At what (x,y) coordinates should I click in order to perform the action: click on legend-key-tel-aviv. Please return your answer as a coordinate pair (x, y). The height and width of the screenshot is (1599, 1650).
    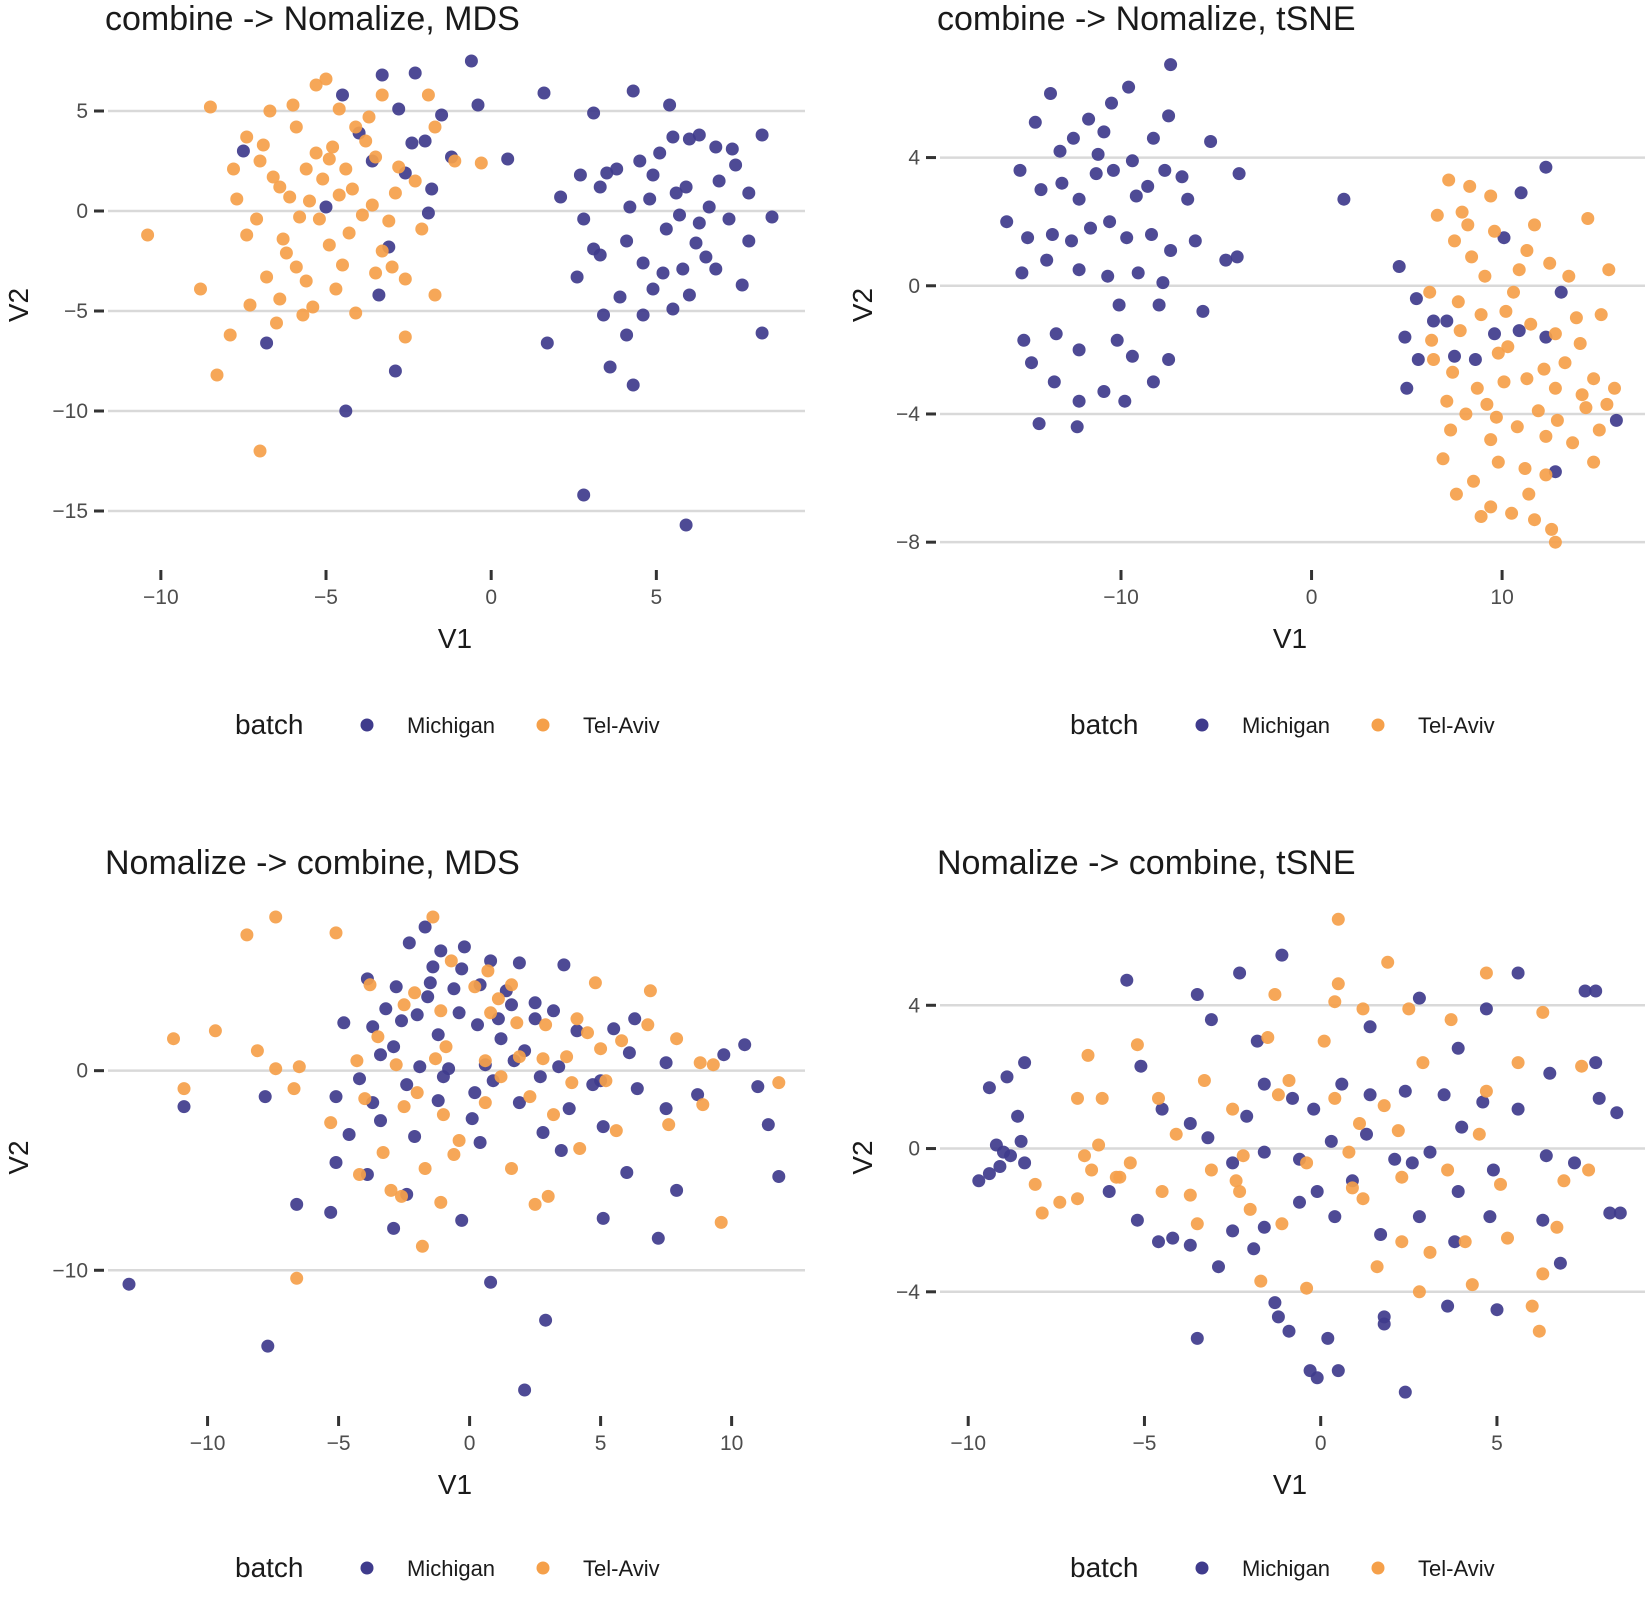
    Looking at the image, I should click on (543, 1568).